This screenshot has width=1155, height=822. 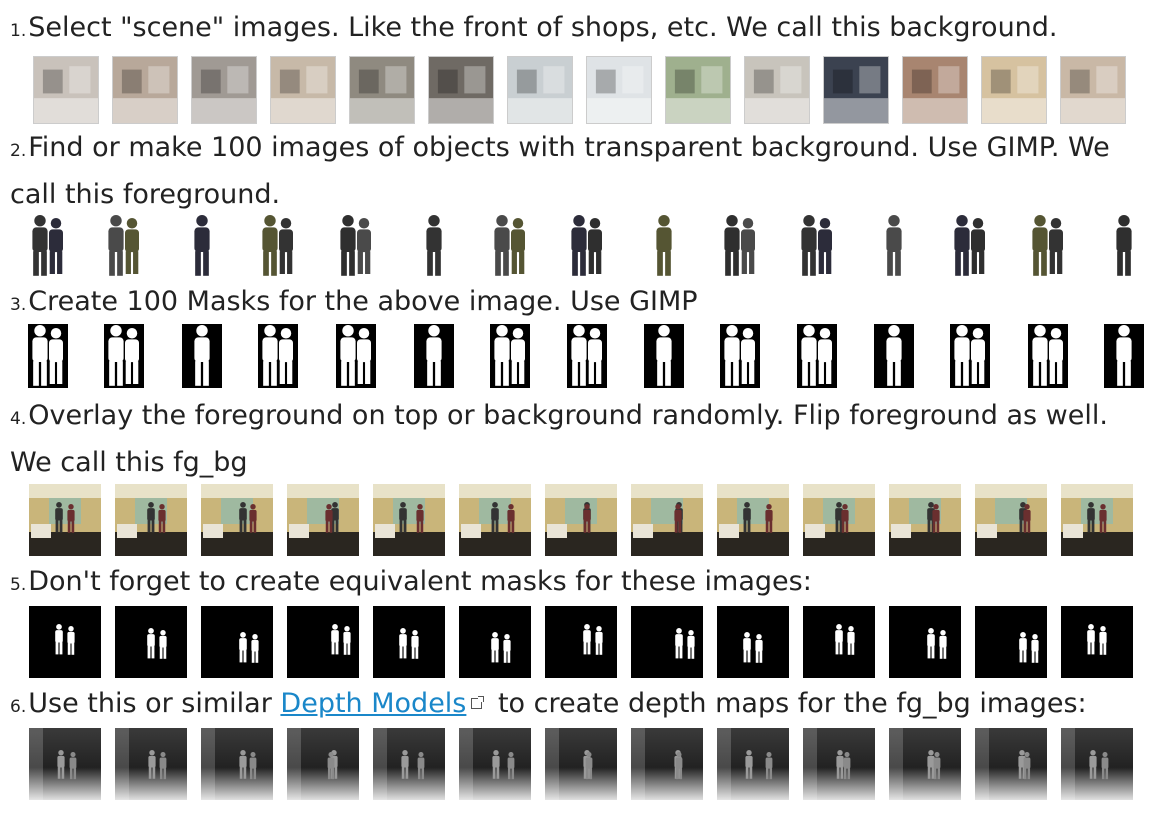 I want to click on step-text-before: Use this or similar, so click(x=154, y=703).